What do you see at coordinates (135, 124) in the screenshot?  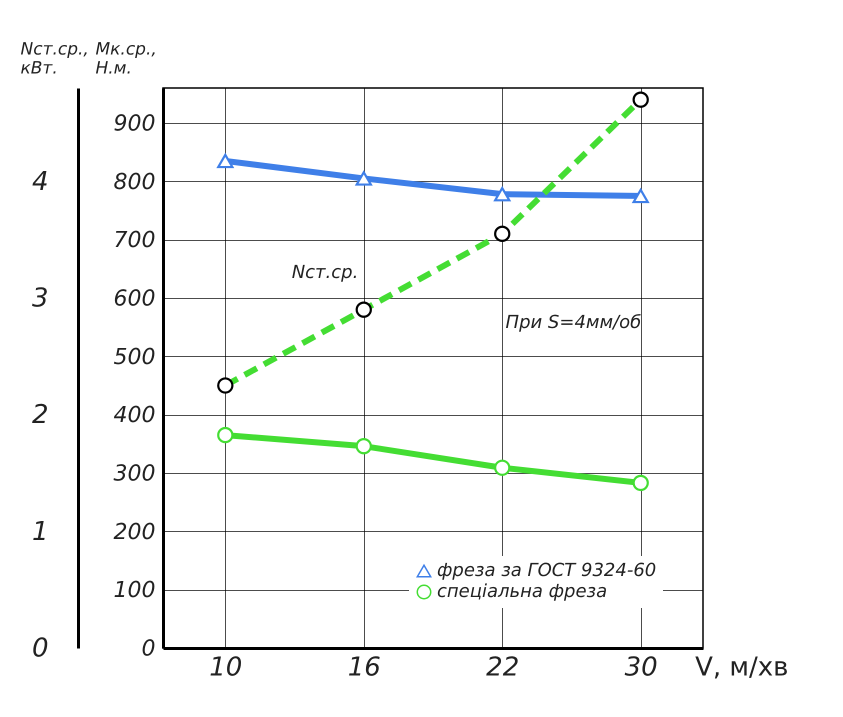 I see `y-tick-label: 900` at bounding box center [135, 124].